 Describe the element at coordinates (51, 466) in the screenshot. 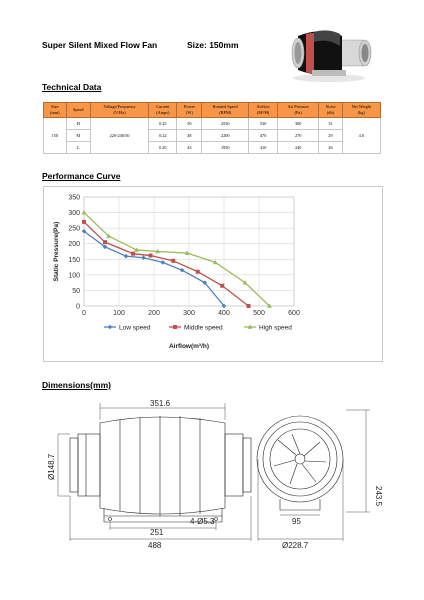

I see `dim-diameter: Ø148.7` at that location.